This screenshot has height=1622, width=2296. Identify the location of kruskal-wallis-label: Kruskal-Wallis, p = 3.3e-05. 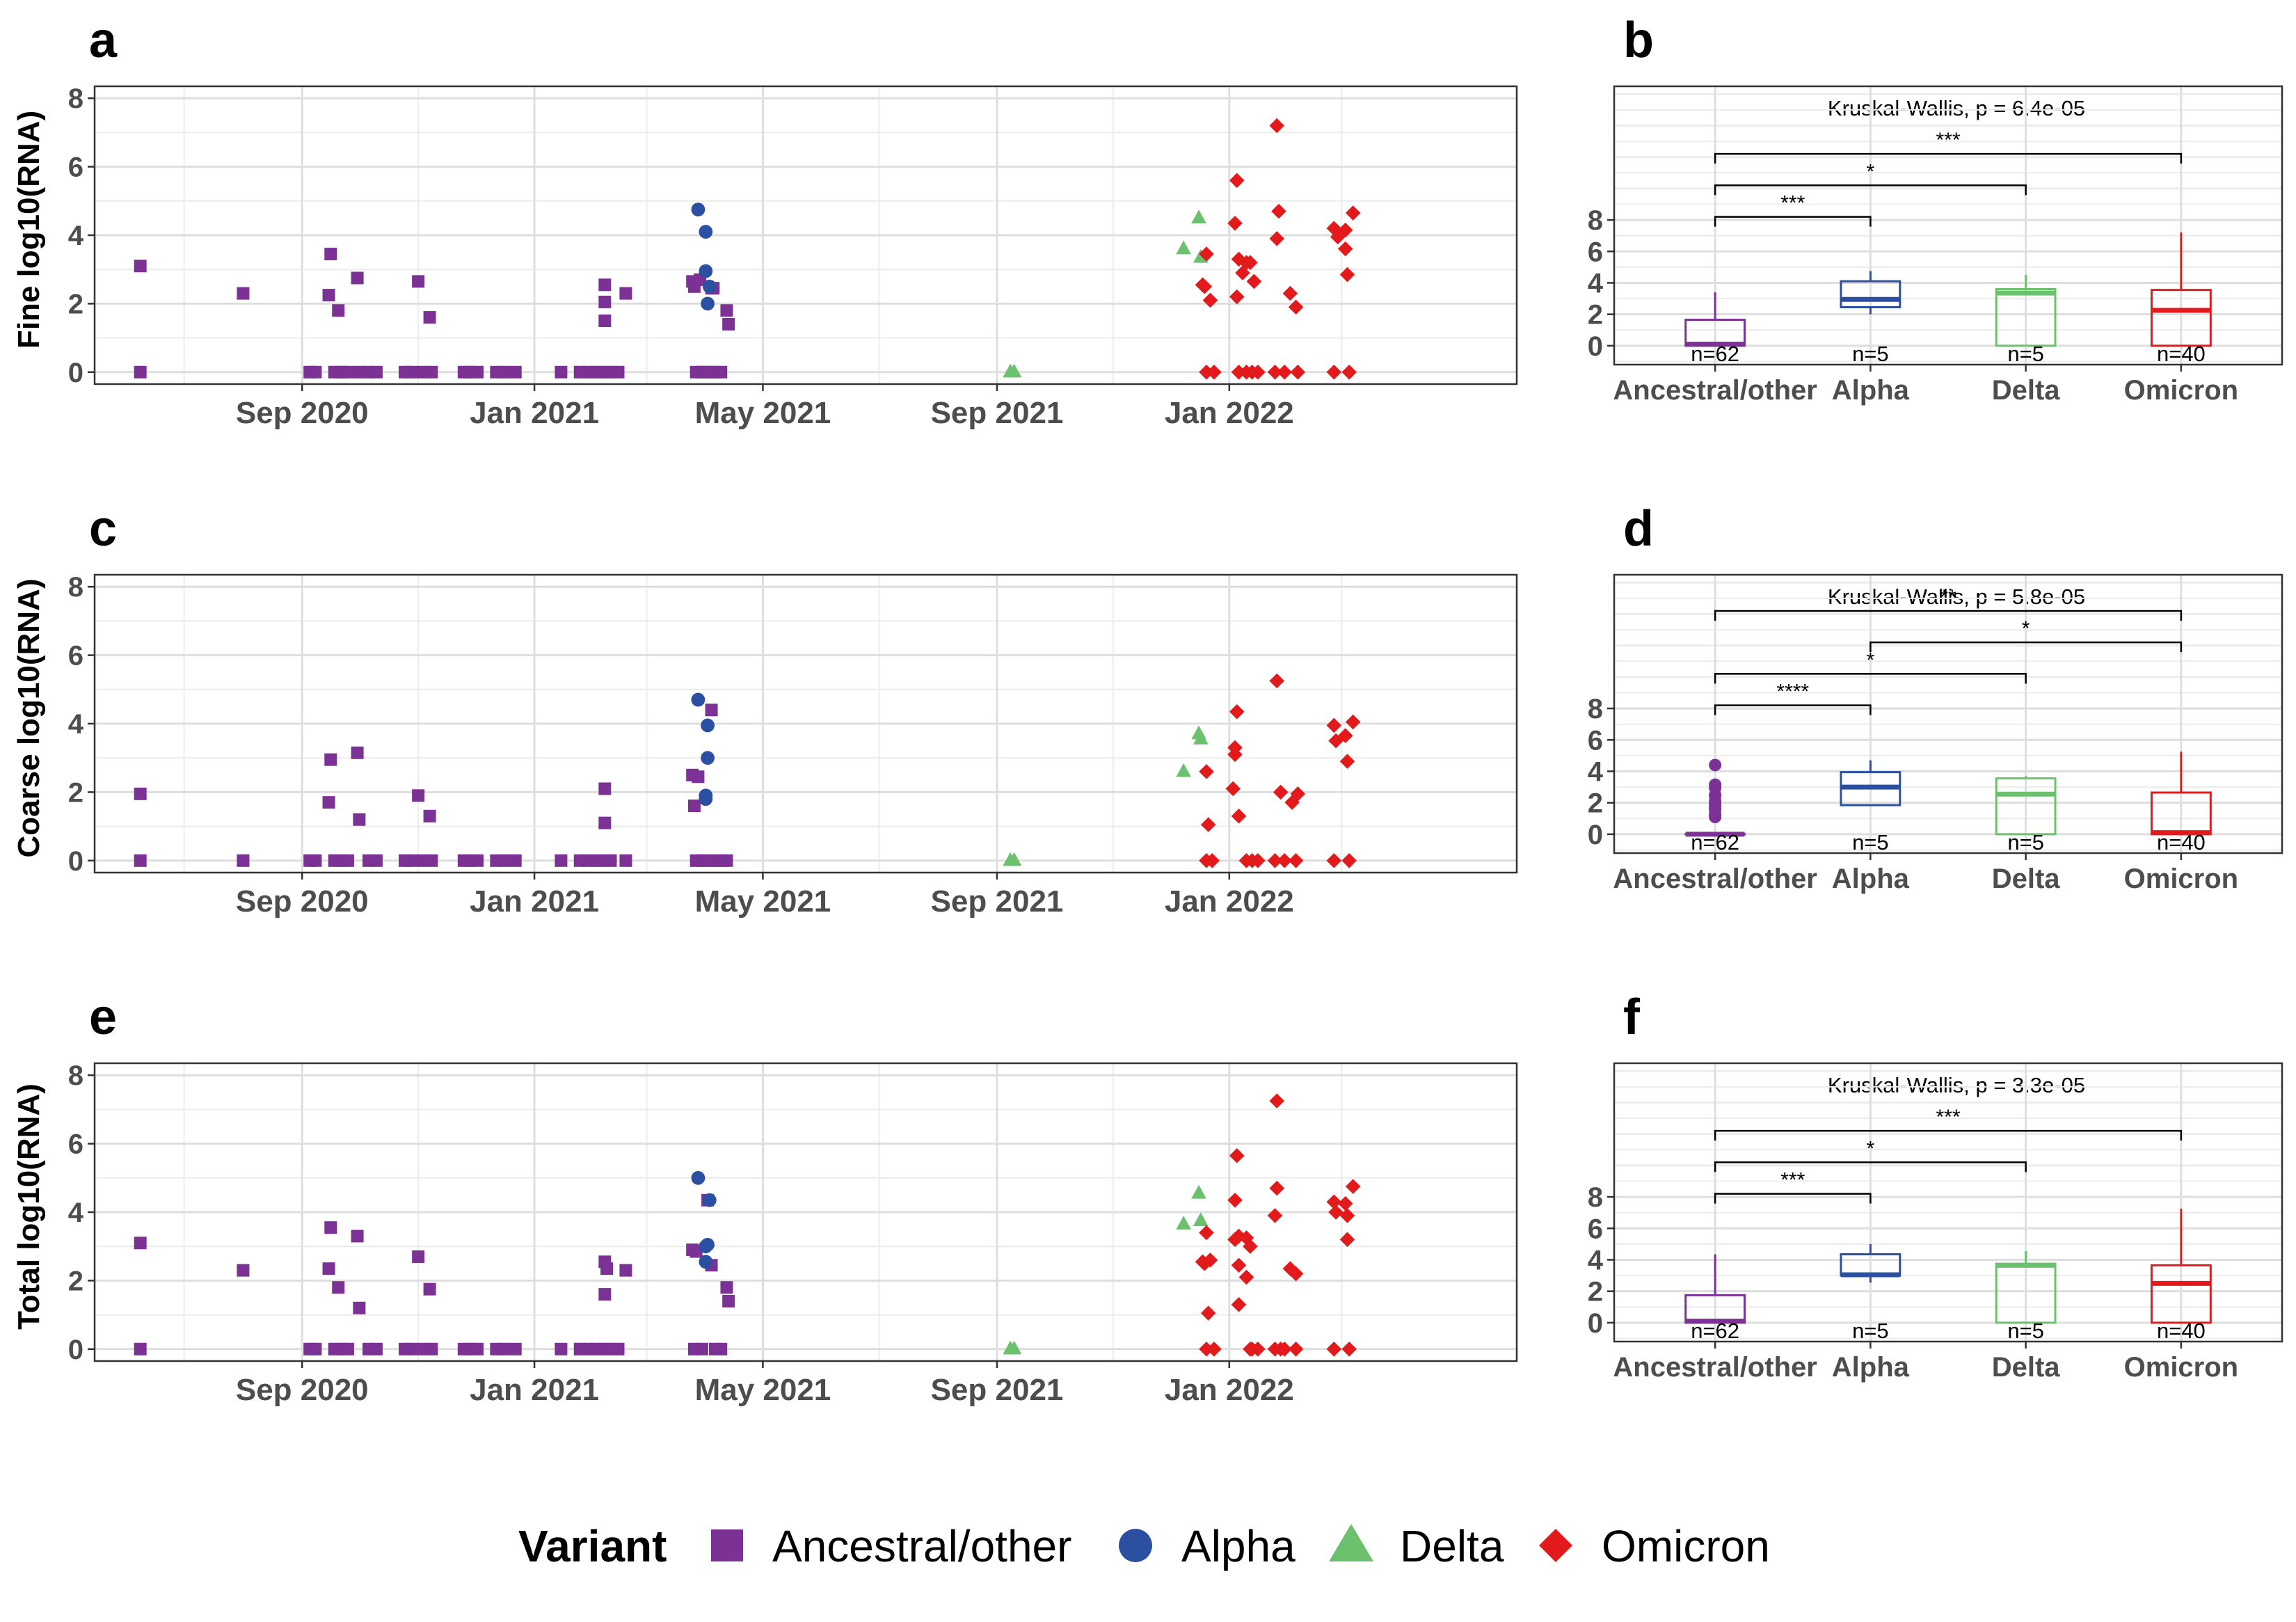
(1957, 1085).